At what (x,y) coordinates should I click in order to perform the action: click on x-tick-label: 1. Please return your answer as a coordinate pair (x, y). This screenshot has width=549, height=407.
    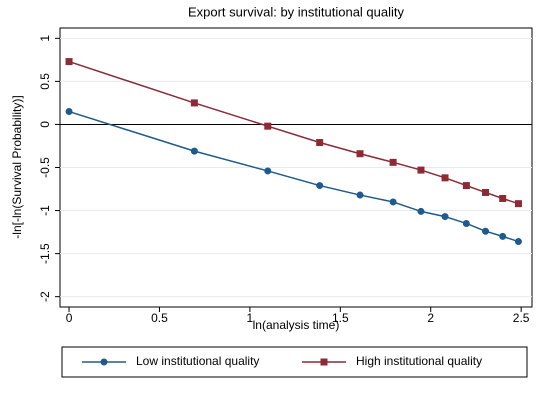
    Looking at the image, I should click on (250, 318).